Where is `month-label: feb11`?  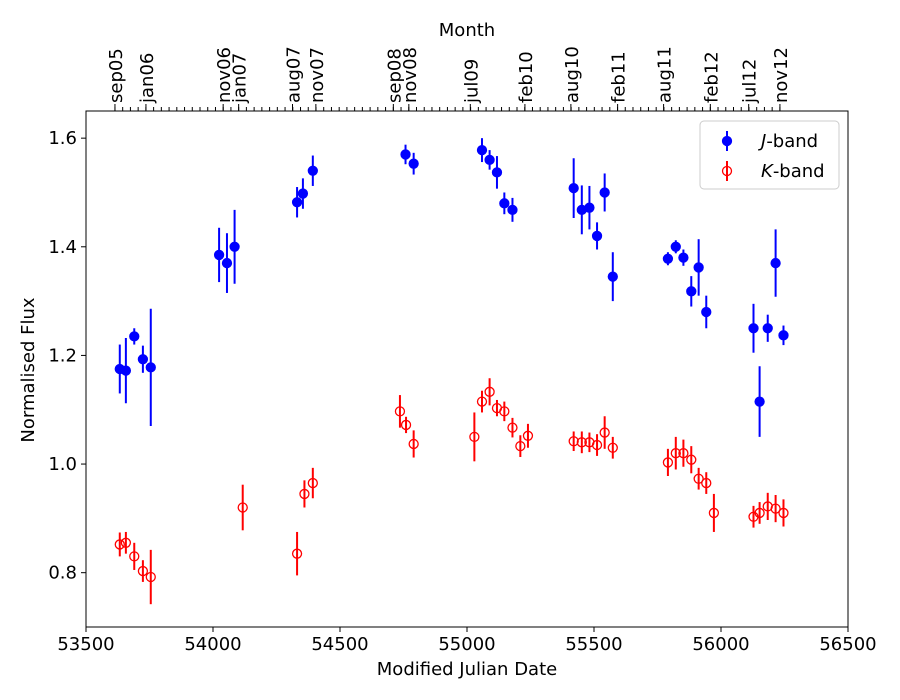
month-label: feb11 is located at coordinates (619, 77).